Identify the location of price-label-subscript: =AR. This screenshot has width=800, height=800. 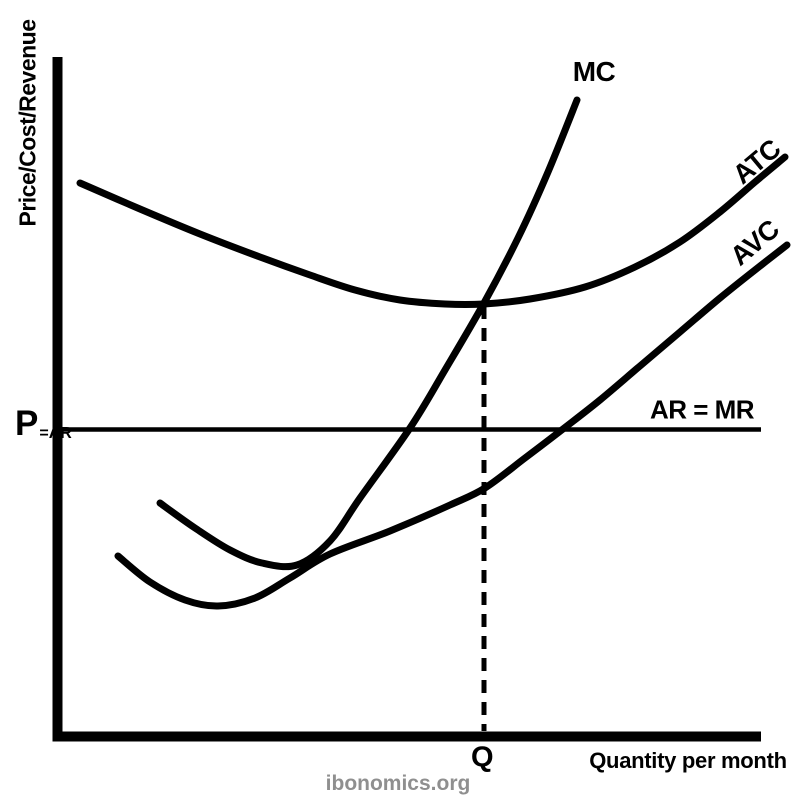
(55, 433).